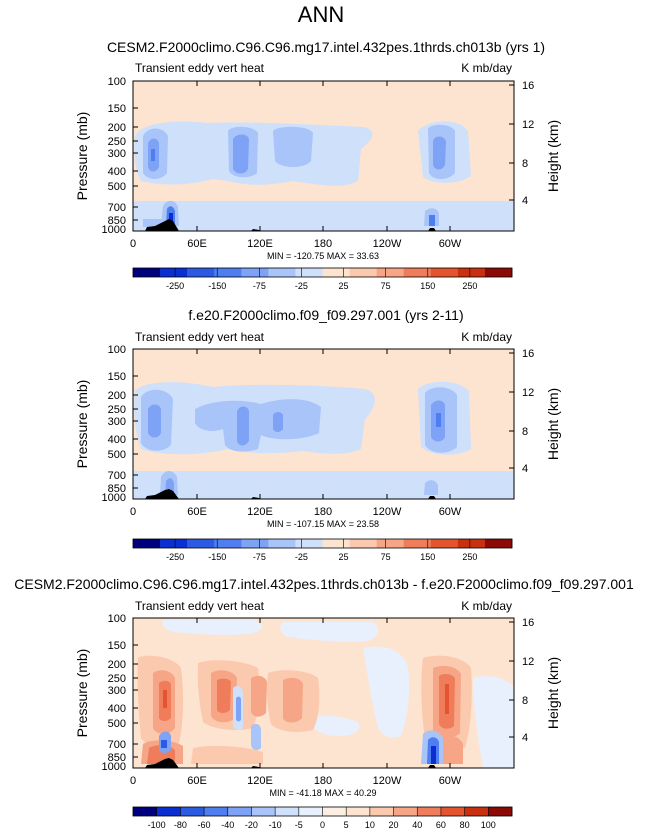 The width and height of the screenshot is (648, 832). Describe the element at coordinates (82, 156) in the screenshot. I see `y-axis-label: Pressure (mb)` at that location.